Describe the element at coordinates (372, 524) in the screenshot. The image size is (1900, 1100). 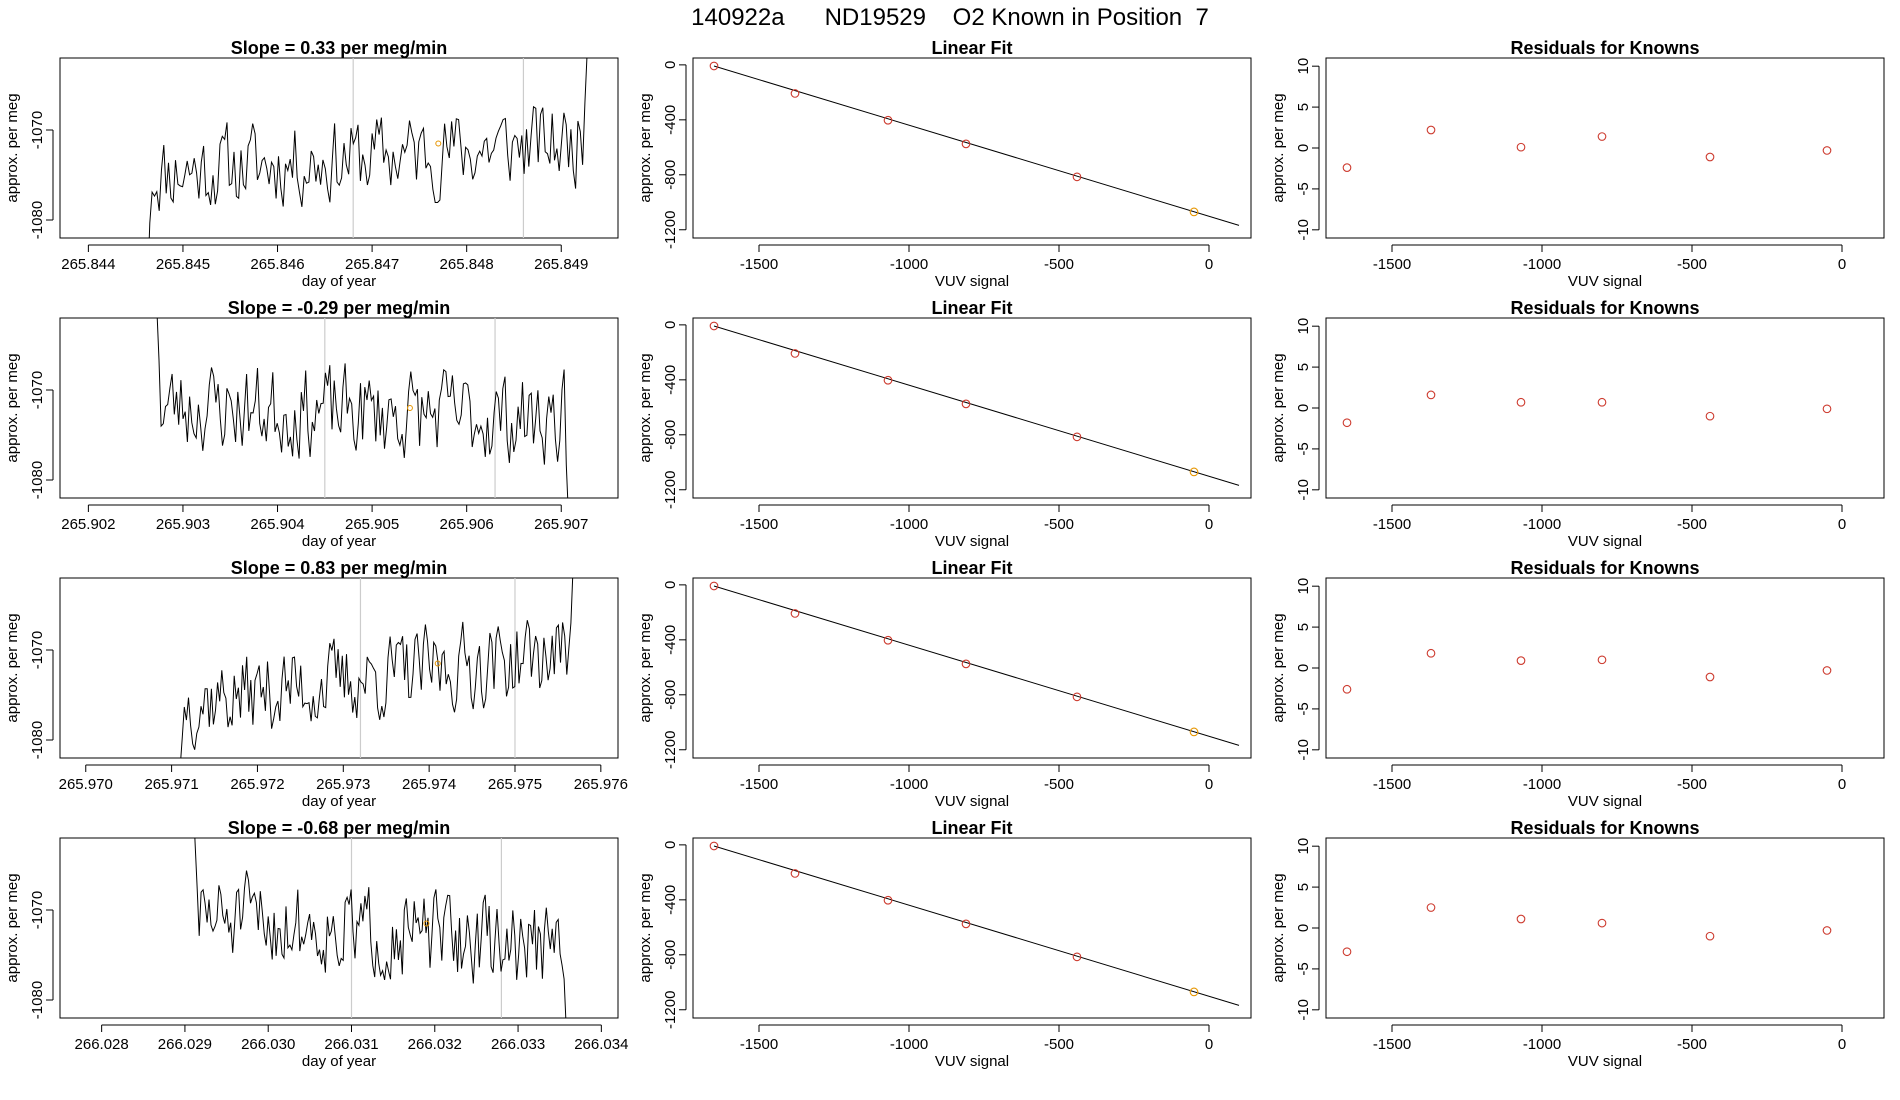
I see `x-tick-label: 265.905` at that location.